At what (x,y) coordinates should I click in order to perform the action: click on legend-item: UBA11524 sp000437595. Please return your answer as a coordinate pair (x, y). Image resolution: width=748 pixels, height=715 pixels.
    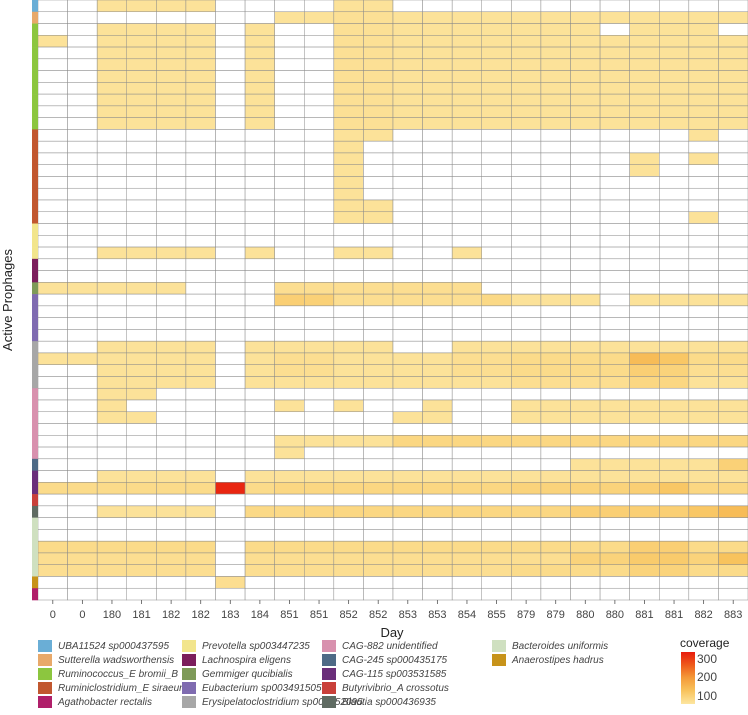
    Looking at the image, I should click on (103, 646).